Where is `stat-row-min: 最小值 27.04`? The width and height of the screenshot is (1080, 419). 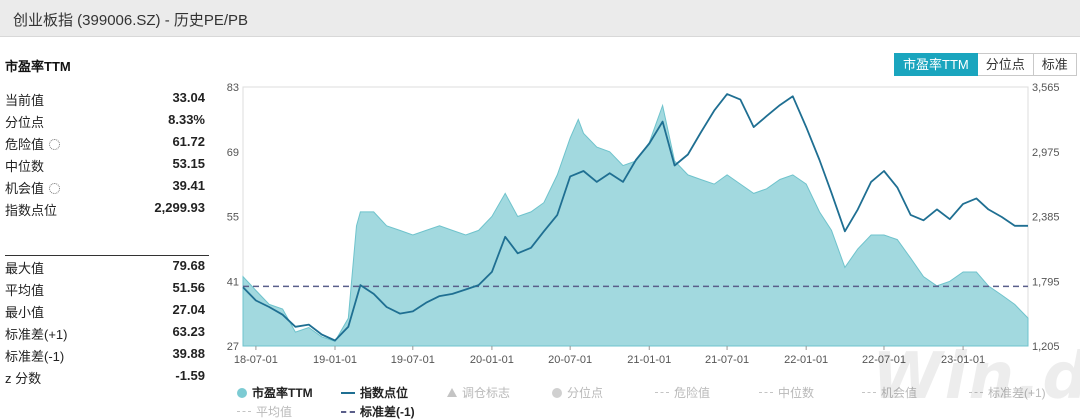 stat-row-min: 最小值 27.04 is located at coordinates (105, 310).